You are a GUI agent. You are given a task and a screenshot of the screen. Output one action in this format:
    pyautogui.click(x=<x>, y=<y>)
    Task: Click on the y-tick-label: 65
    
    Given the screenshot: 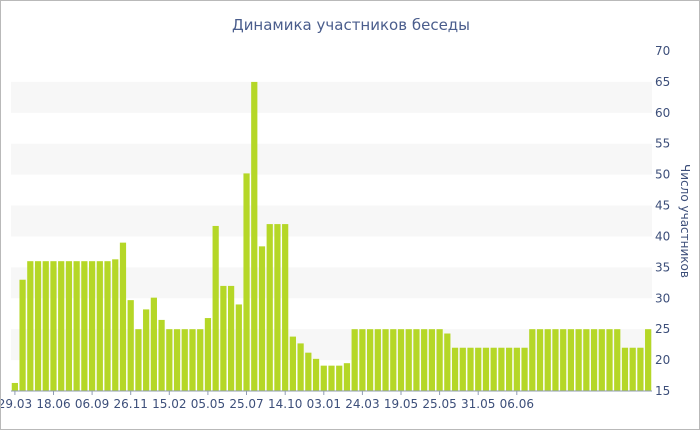 What is the action you would take?
    pyautogui.click(x=662, y=82)
    